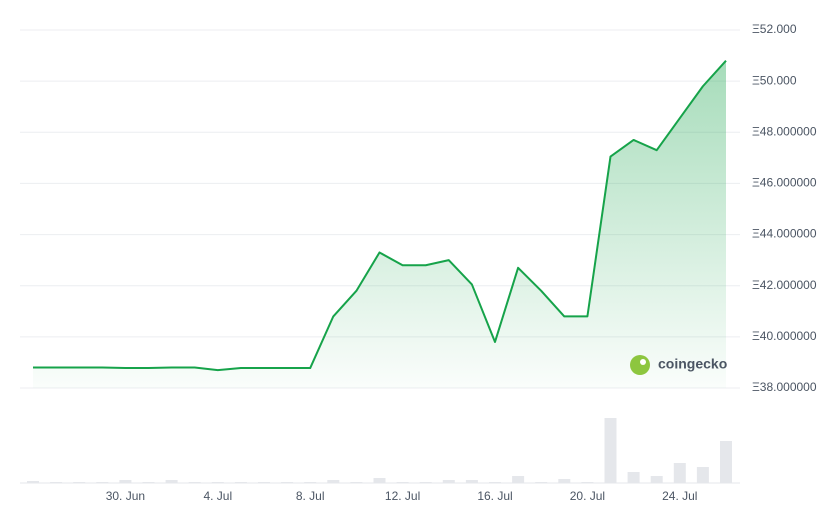  I want to click on watermark-eye, so click(643, 362).